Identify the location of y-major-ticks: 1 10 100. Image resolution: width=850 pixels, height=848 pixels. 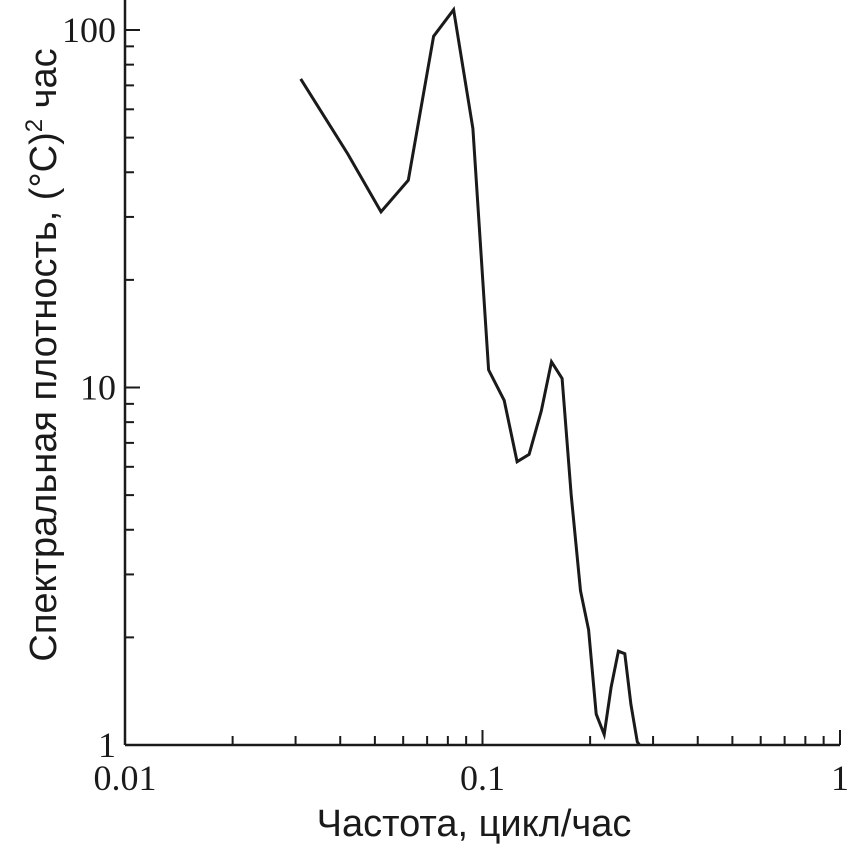
(101, 387).